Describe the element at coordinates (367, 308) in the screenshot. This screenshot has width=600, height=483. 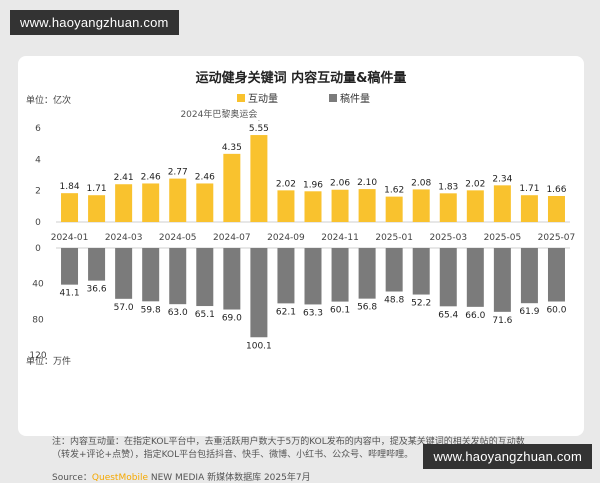
I see `data-label-posts: 56.8` at that location.